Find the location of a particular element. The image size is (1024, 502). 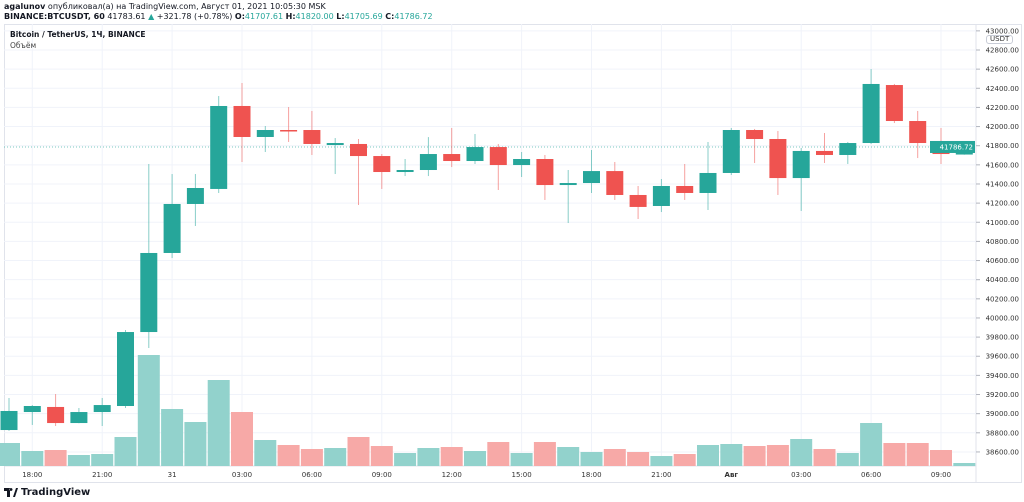

legend-title: Bitcoin / TetherUS, 1Ч, BINANCE is located at coordinates (78, 34).